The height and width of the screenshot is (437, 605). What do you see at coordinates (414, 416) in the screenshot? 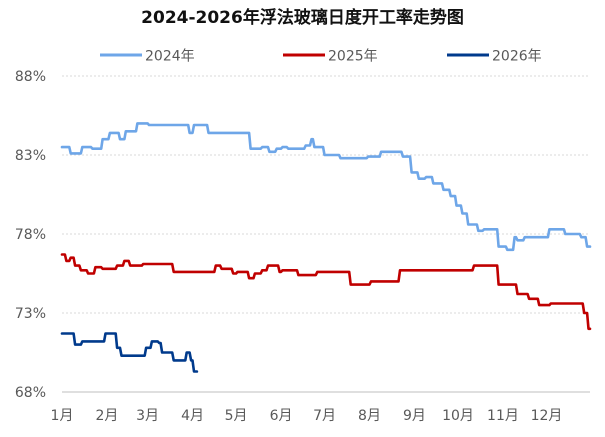
I see `x-tick-label: 9月` at bounding box center [414, 416].